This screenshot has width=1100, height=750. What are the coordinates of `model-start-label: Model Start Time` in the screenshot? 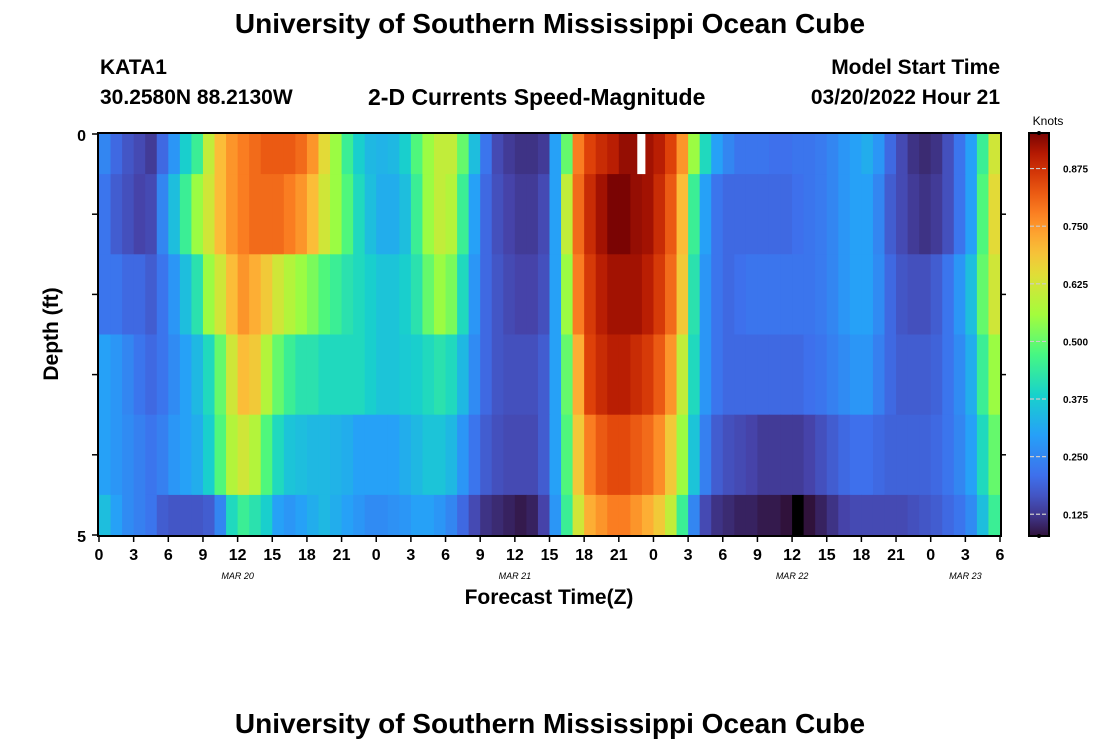 It's located at (915, 67).